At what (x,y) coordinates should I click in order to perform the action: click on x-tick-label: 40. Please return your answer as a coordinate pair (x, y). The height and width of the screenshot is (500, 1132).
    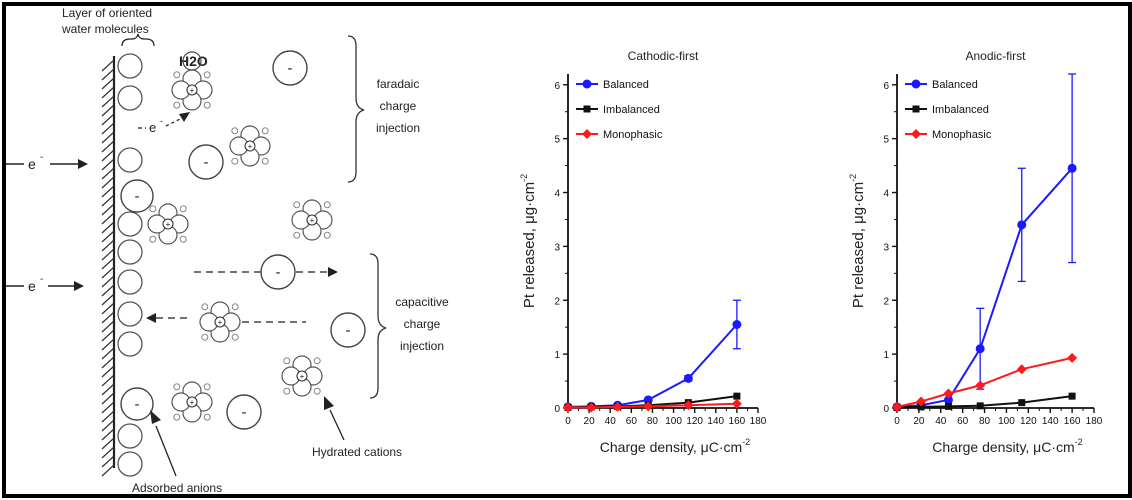
    Looking at the image, I should click on (941, 421).